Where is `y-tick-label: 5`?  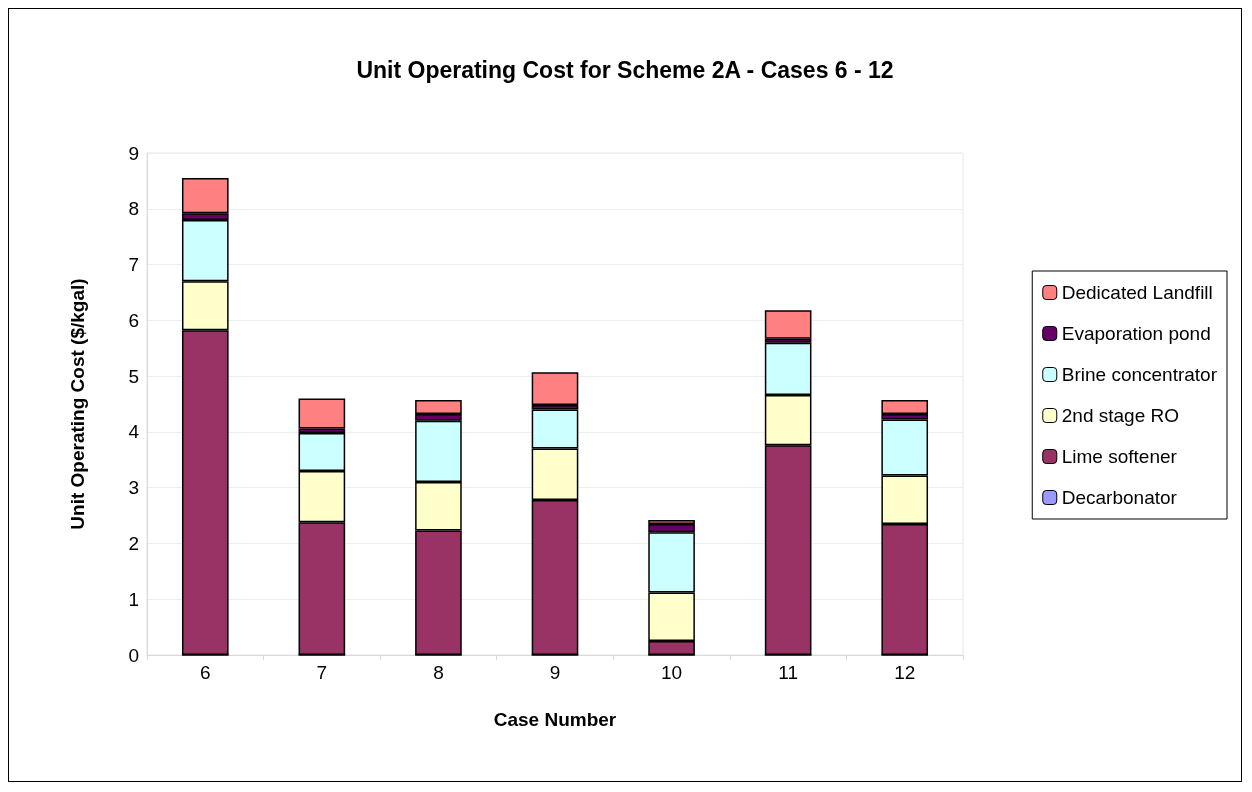 y-tick-label: 5 is located at coordinates (133, 376).